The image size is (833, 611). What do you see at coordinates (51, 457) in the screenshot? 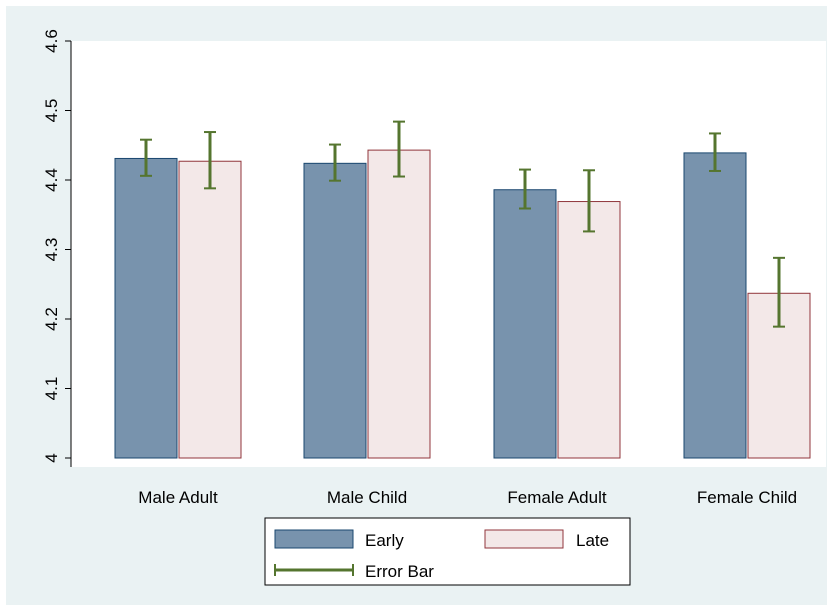
I see `y-tick-label: 4` at bounding box center [51, 457].